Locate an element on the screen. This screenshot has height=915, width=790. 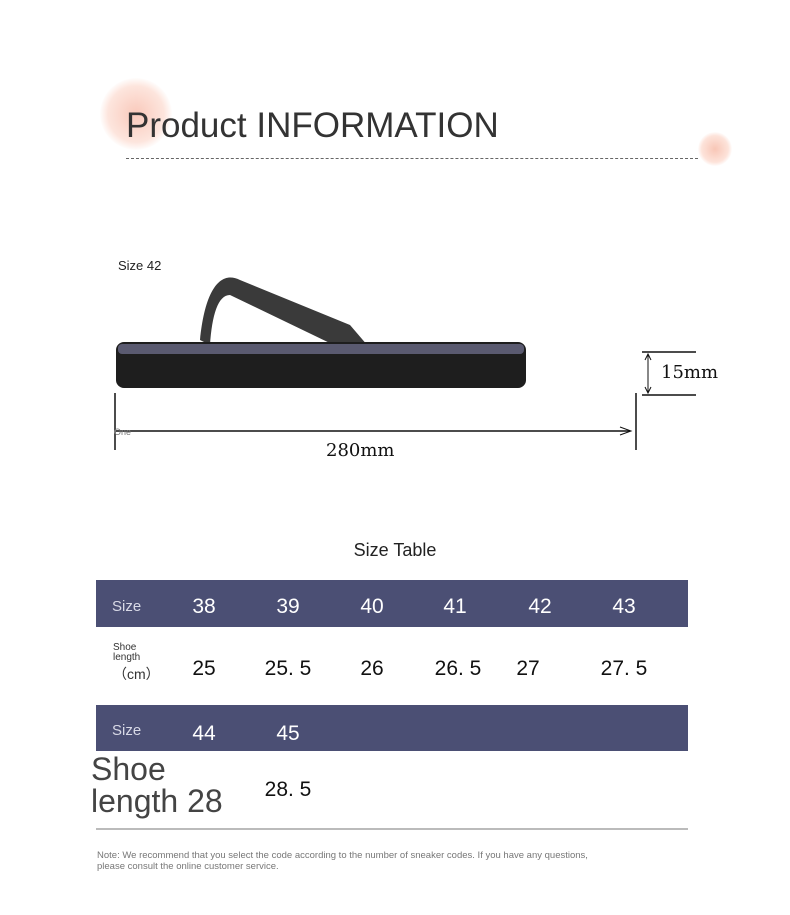
size-cell: 45 is located at coordinates (288, 733).